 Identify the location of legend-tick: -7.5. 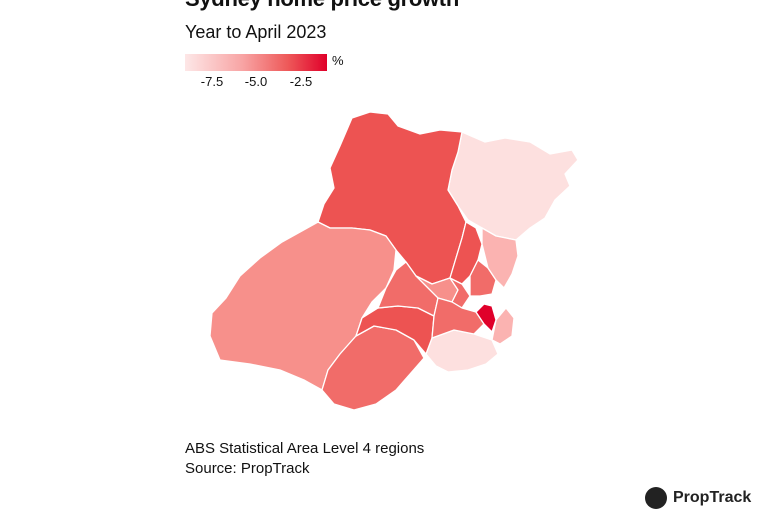
(212, 81).